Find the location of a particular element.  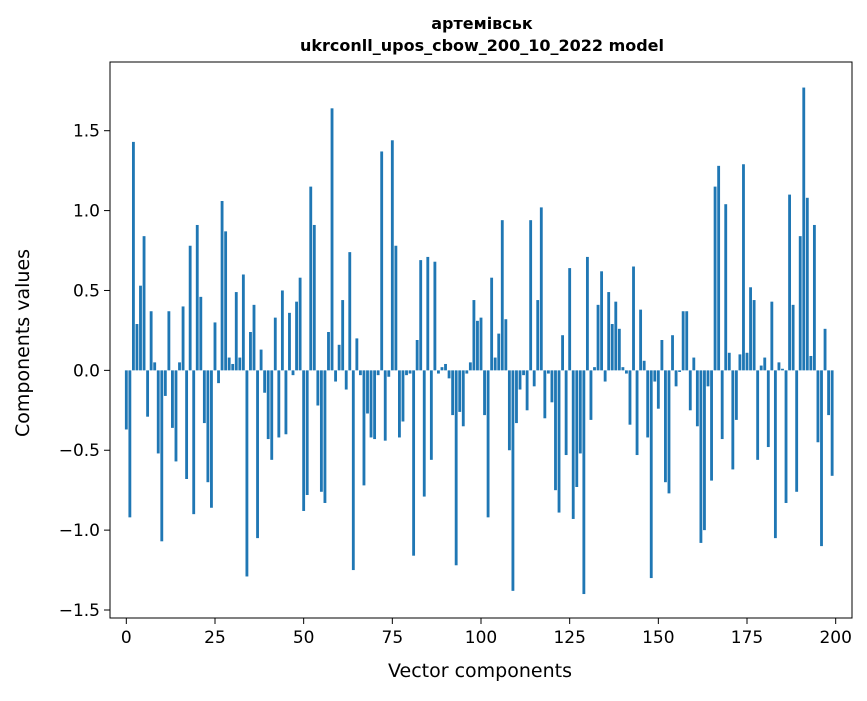

y-tick-label: 0.0 is located at coordinates (86, 371).